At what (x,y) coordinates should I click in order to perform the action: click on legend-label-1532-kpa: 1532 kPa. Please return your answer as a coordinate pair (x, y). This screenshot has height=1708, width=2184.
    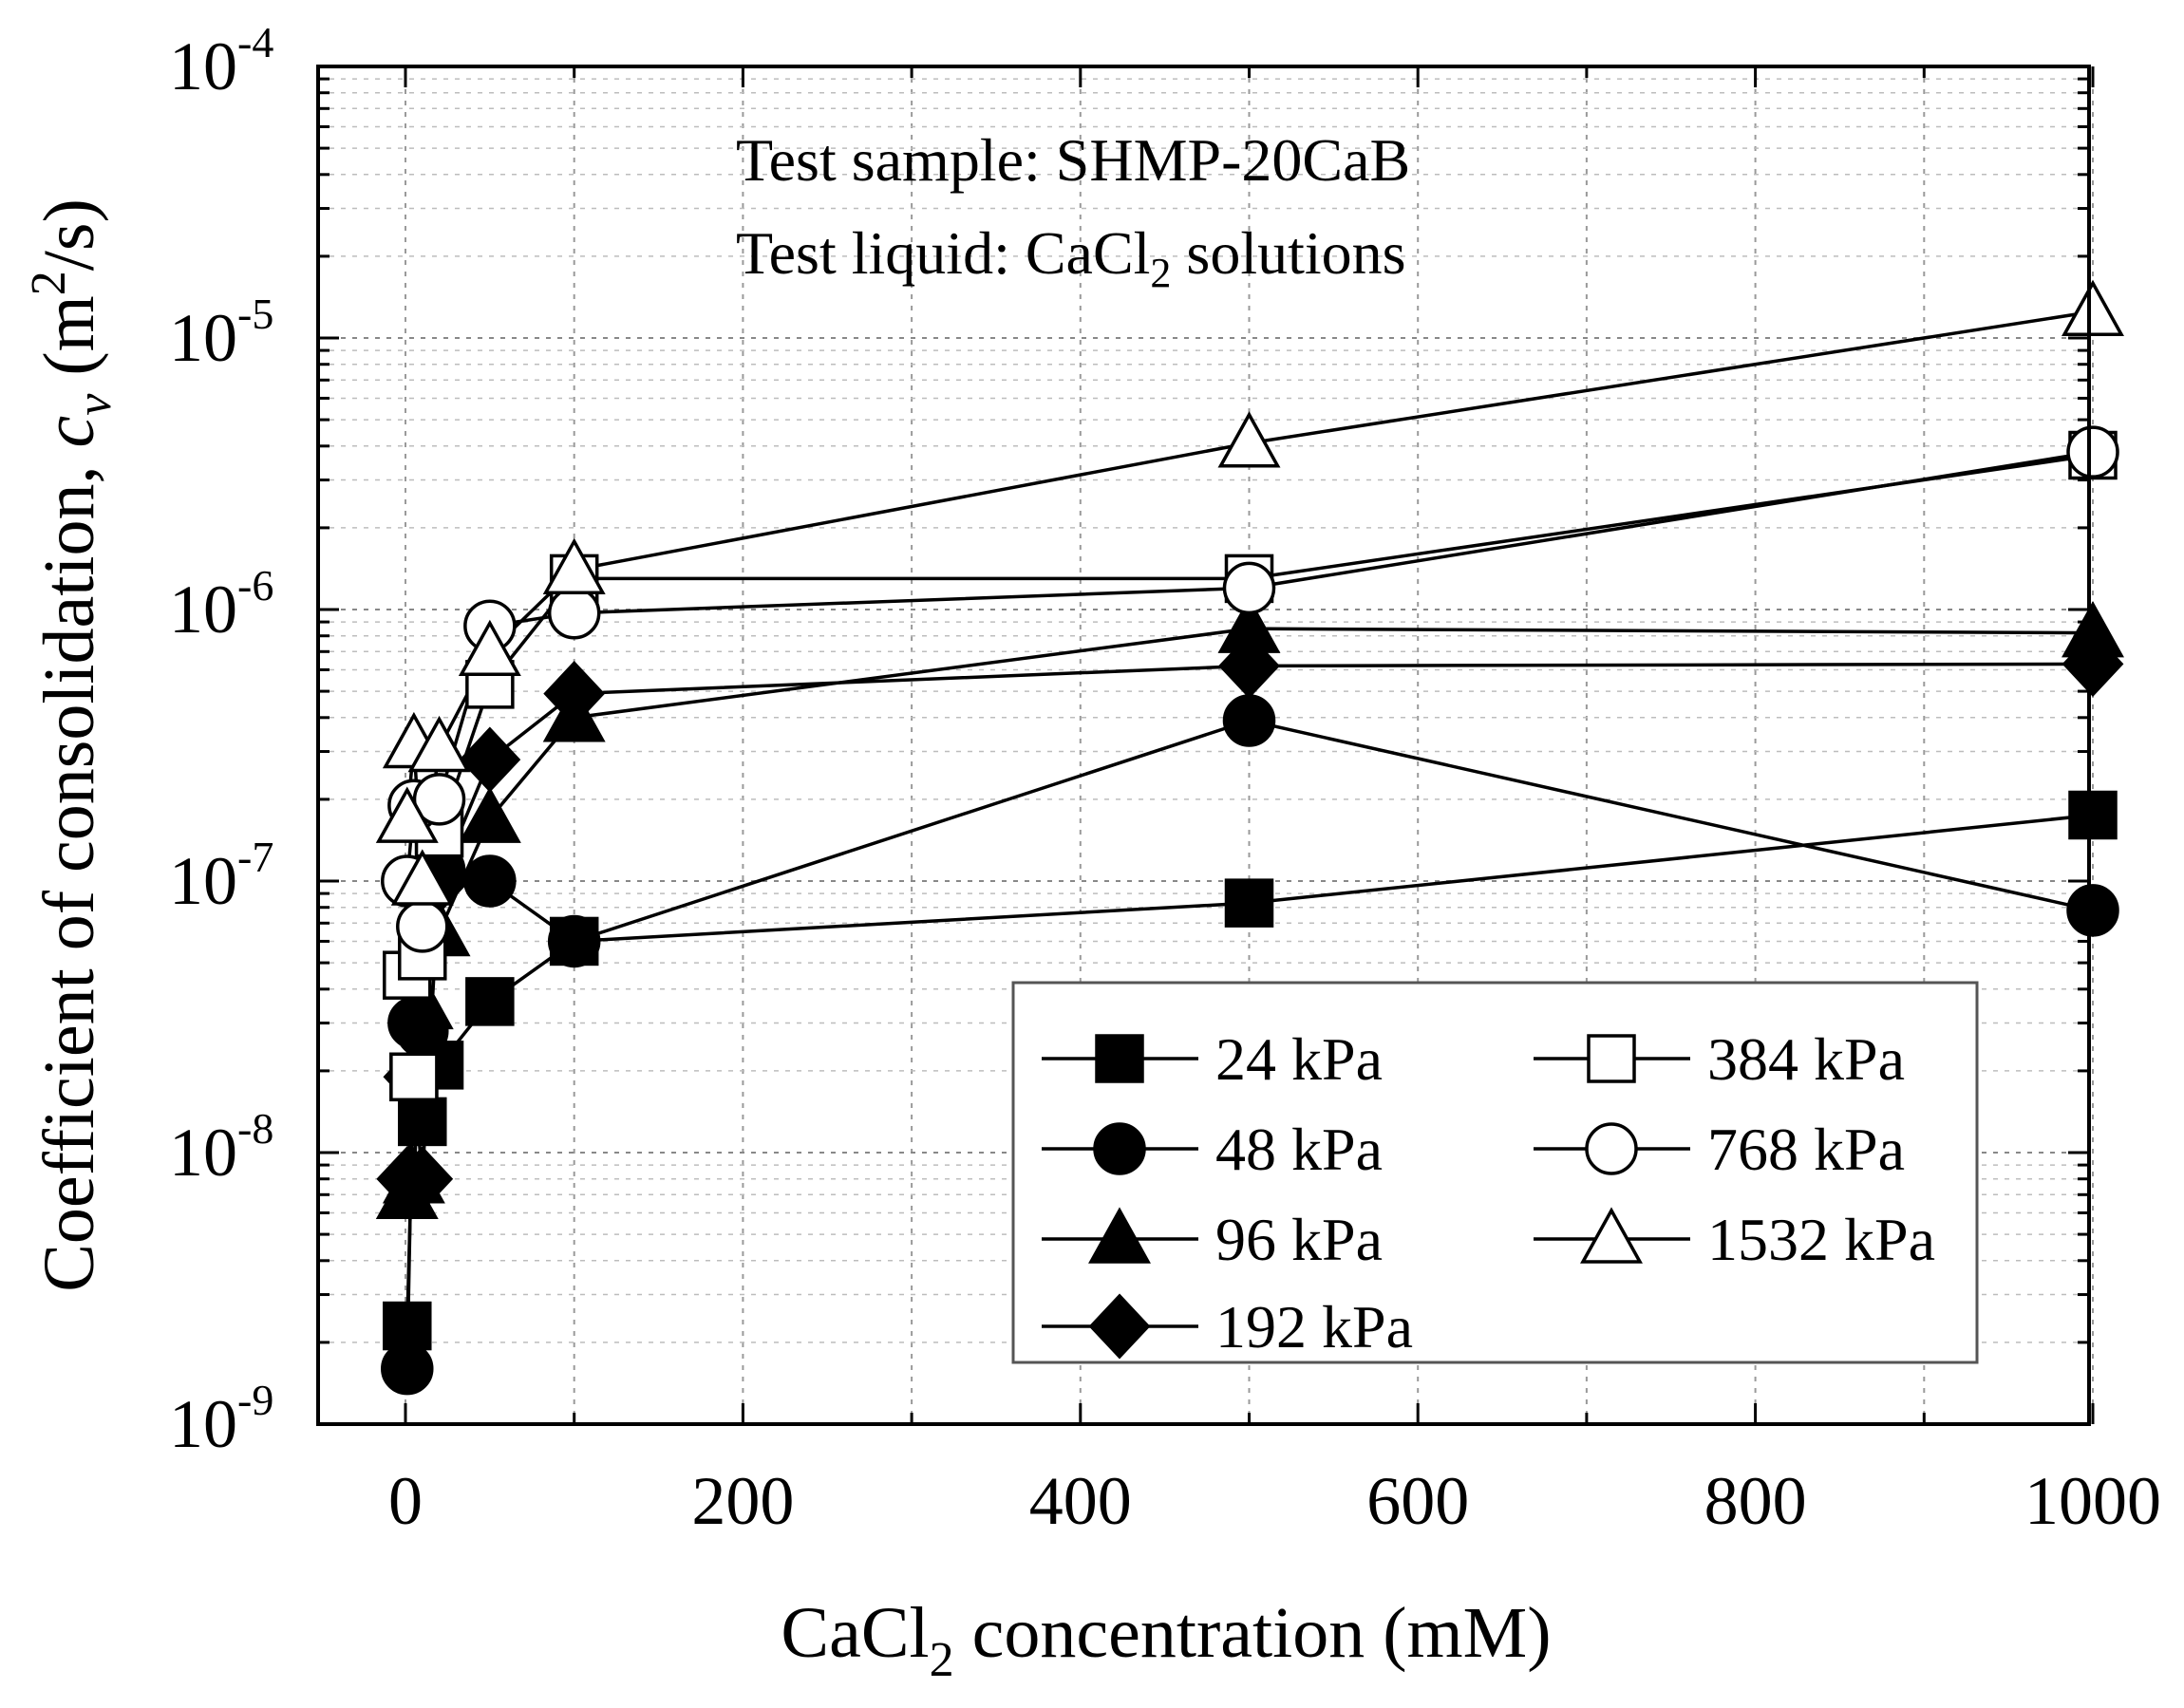
    Looking at the image, I should click on (1821, 1239).